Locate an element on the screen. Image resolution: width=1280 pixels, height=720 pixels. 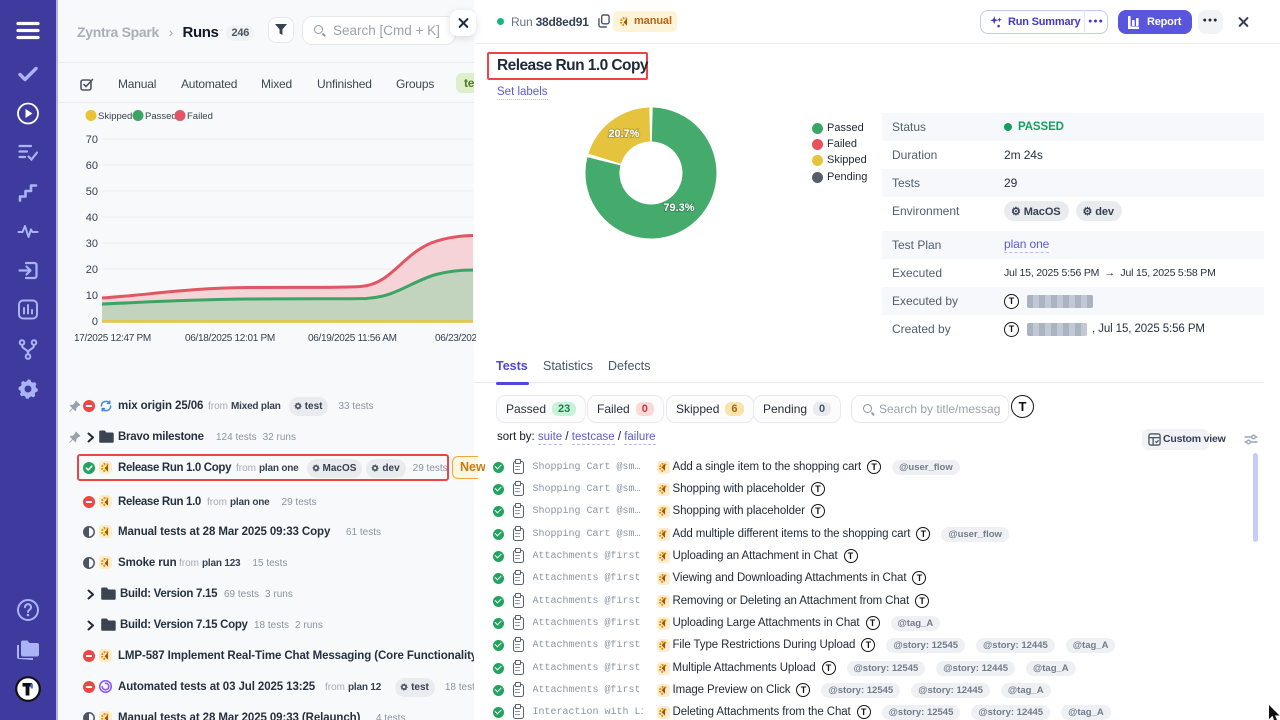
svg-text: 06/23/202 is located at coordinates (455, 338).